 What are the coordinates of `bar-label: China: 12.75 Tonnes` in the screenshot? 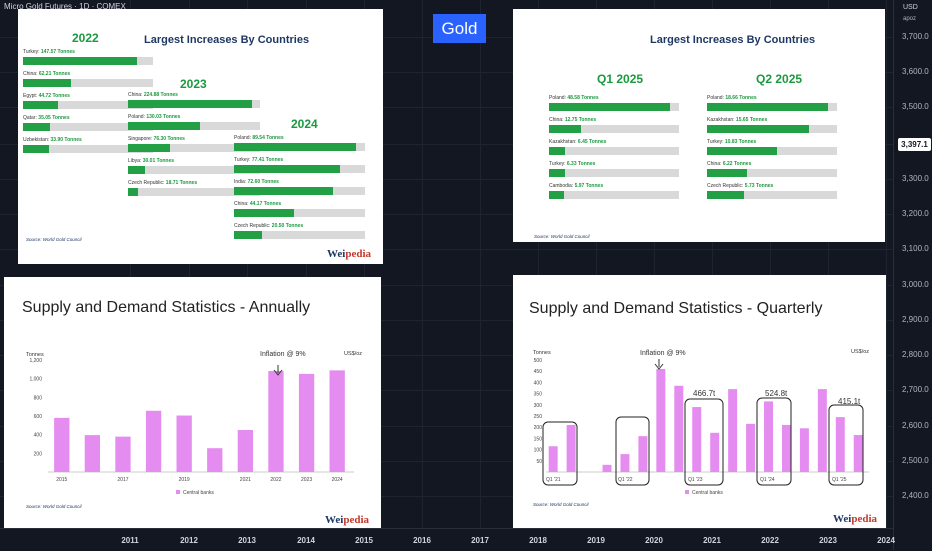 It's located at (573, 120).